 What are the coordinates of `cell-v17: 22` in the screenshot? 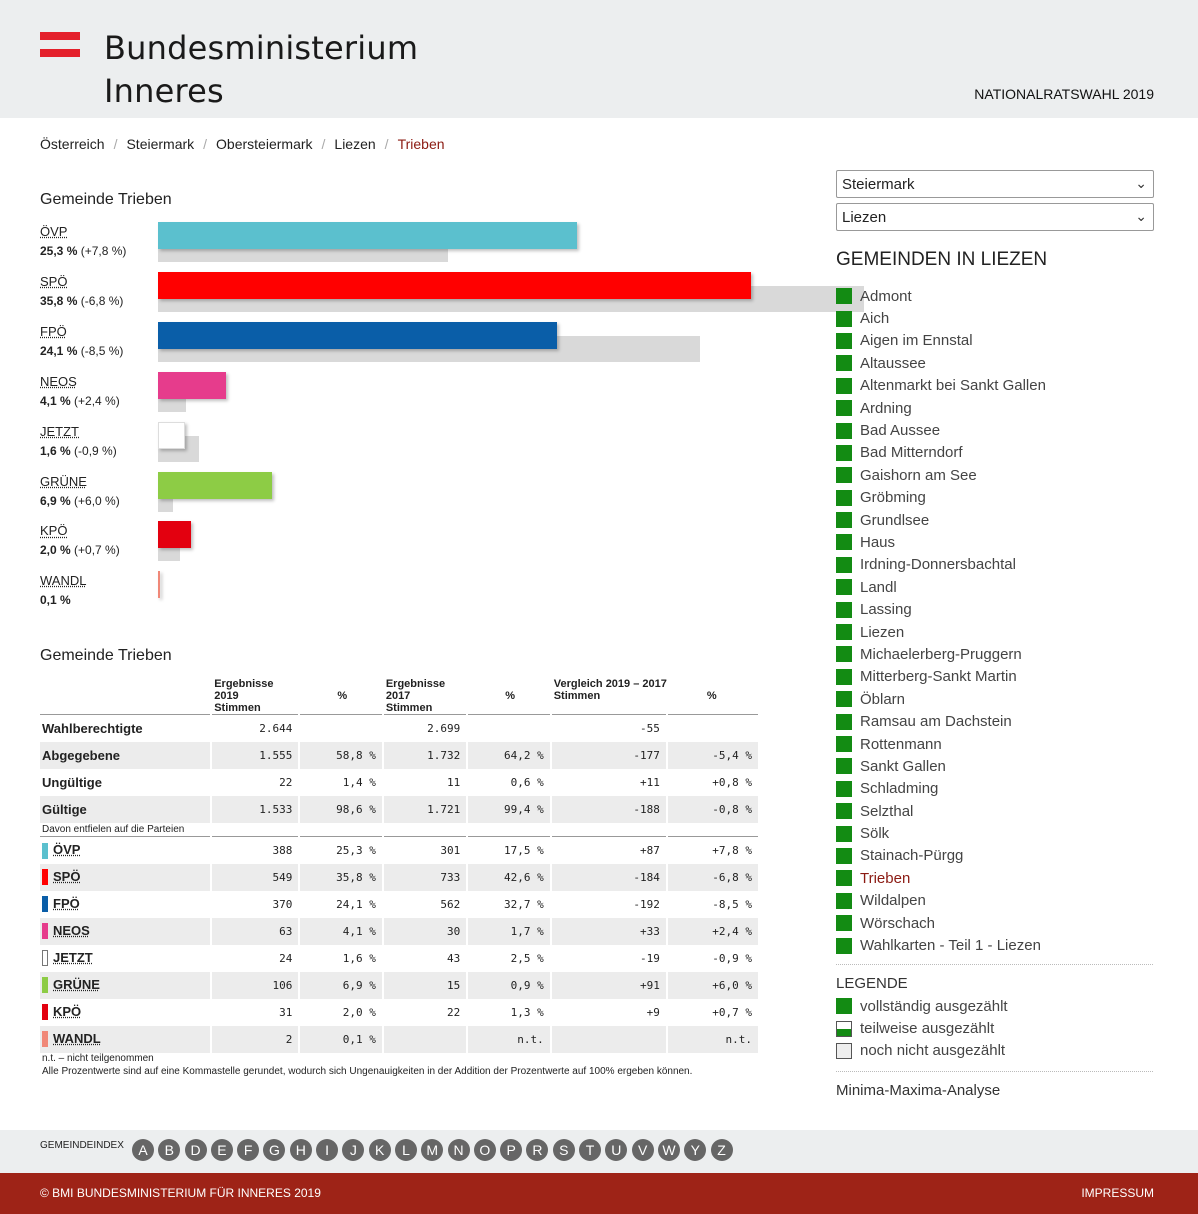 It's located at (424, 1012).